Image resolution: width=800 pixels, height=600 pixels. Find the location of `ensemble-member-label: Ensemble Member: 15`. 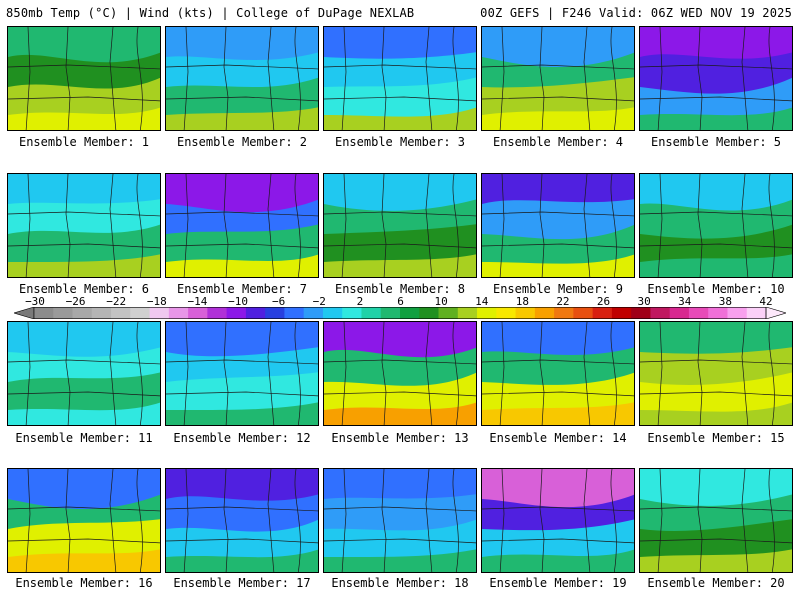

ensemble-member-label: Ensemble Member: 15 is located at coordinates (716, 438).